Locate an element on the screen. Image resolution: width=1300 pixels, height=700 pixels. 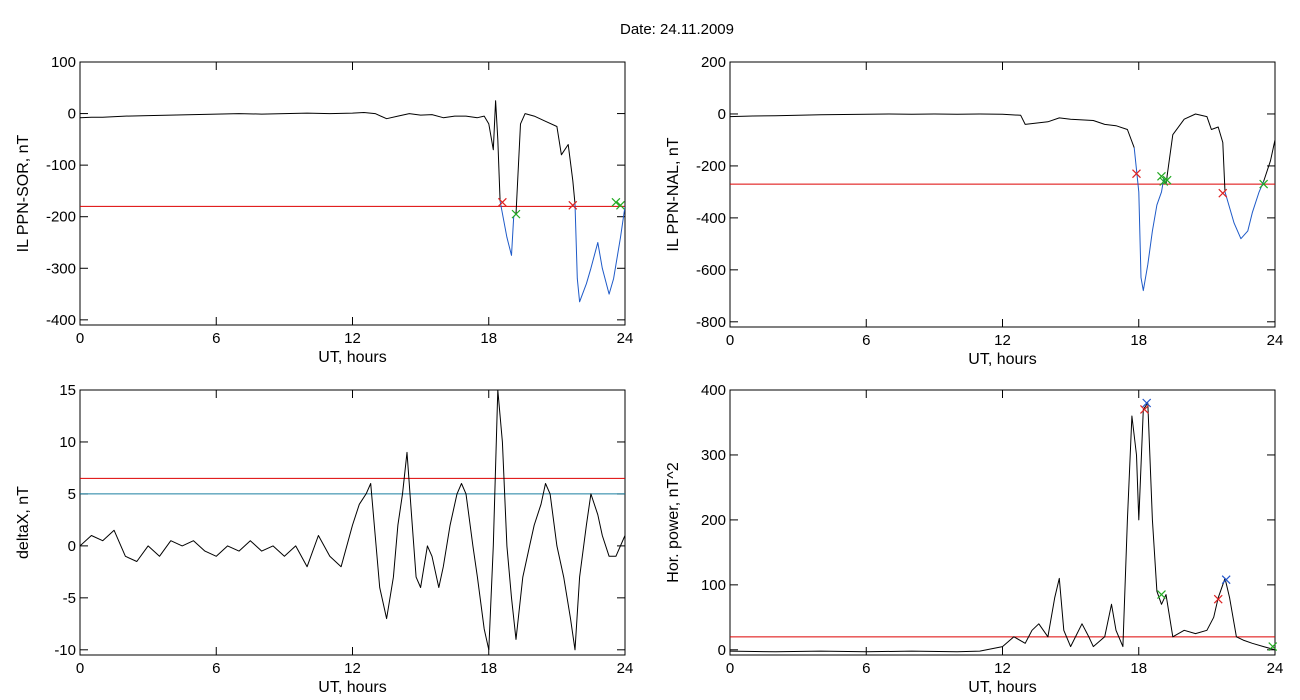
y-tick-label: -300 is located at coordinates (61, 268).